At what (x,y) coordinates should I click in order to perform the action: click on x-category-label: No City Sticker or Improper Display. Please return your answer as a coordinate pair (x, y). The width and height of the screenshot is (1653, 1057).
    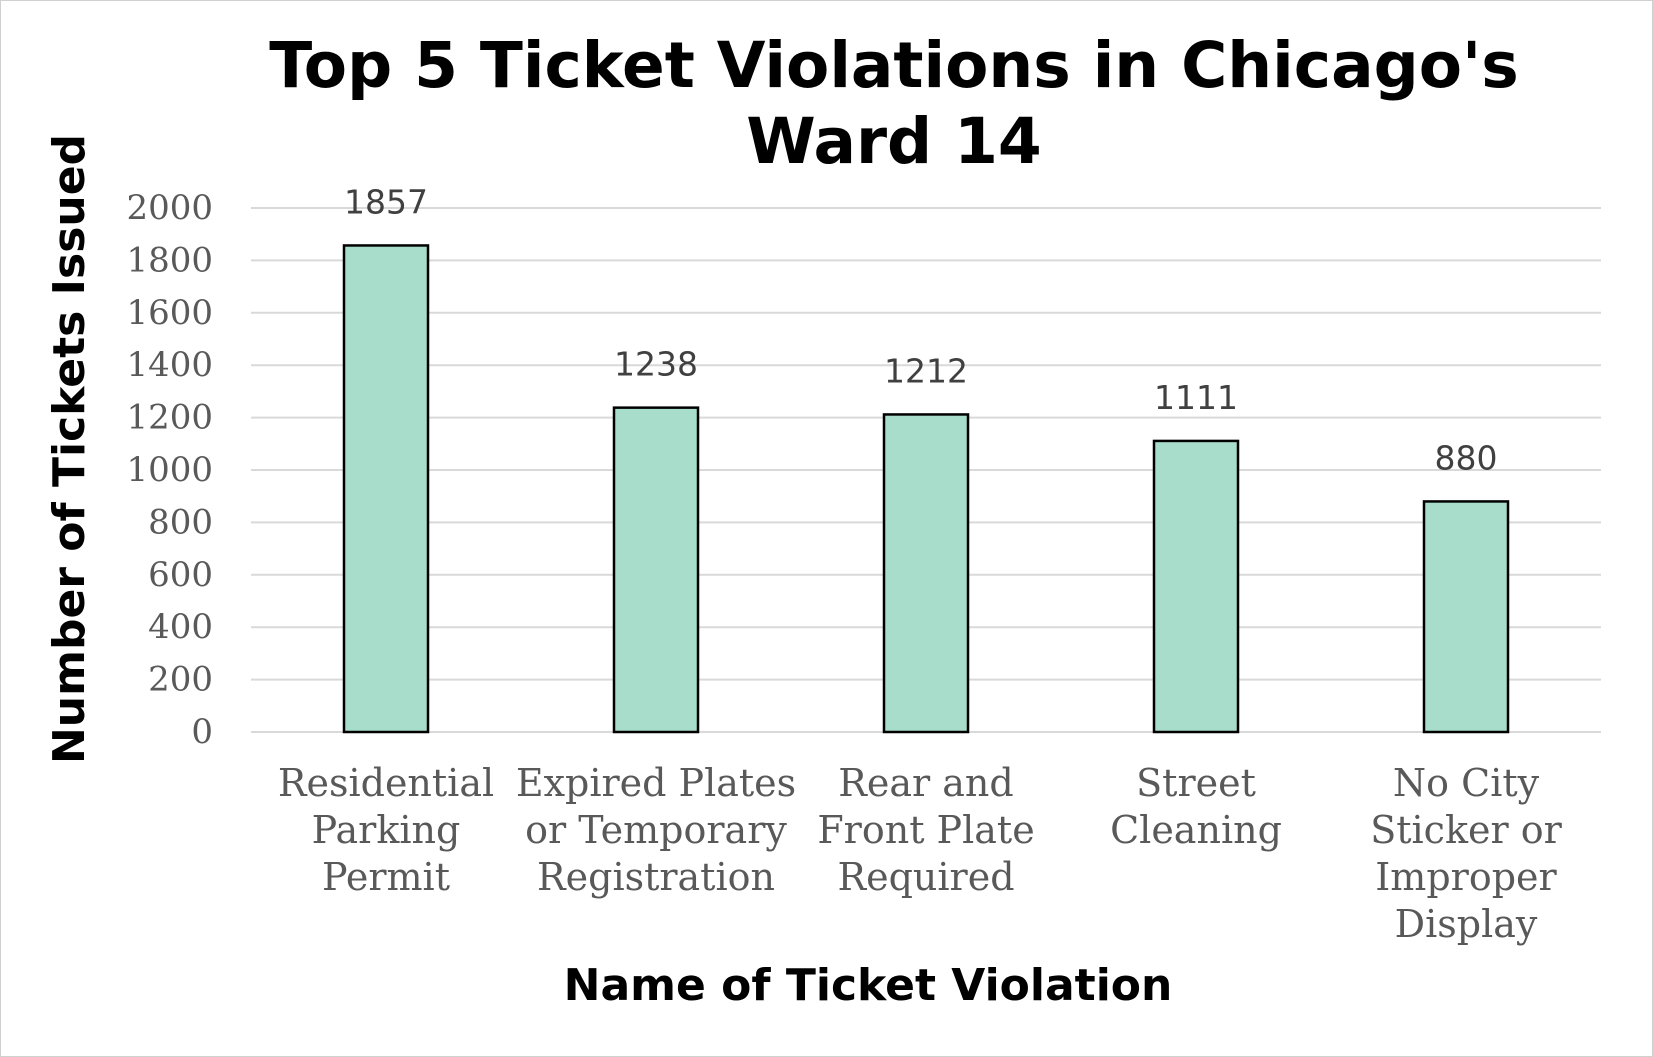
    Looking at the image, I should click on (1466, 853).